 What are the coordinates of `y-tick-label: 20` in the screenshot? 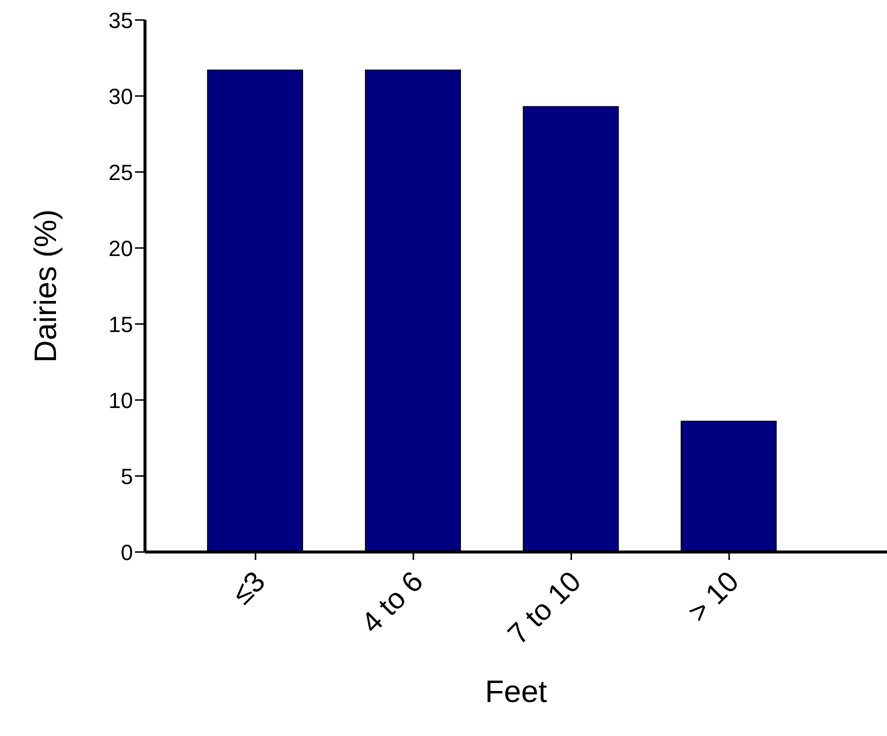 It's located at (120, 248).